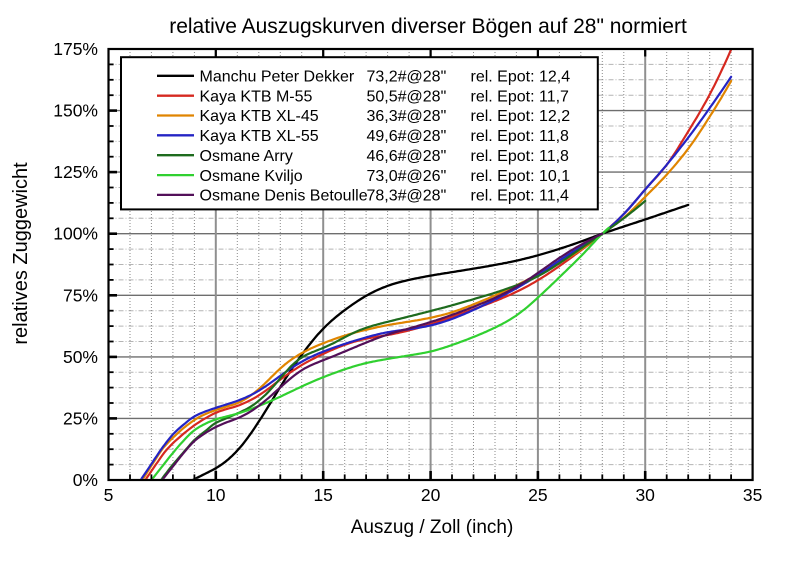 This screenshot has width=800, height=566. I want to click on svg-text: 125%, so click(75, 172).